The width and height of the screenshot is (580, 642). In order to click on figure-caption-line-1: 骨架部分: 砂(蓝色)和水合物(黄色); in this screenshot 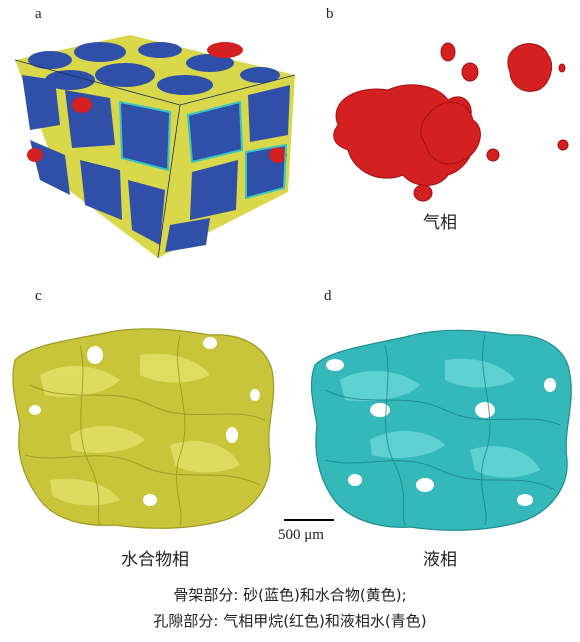, I will do `click(290, 595)`.